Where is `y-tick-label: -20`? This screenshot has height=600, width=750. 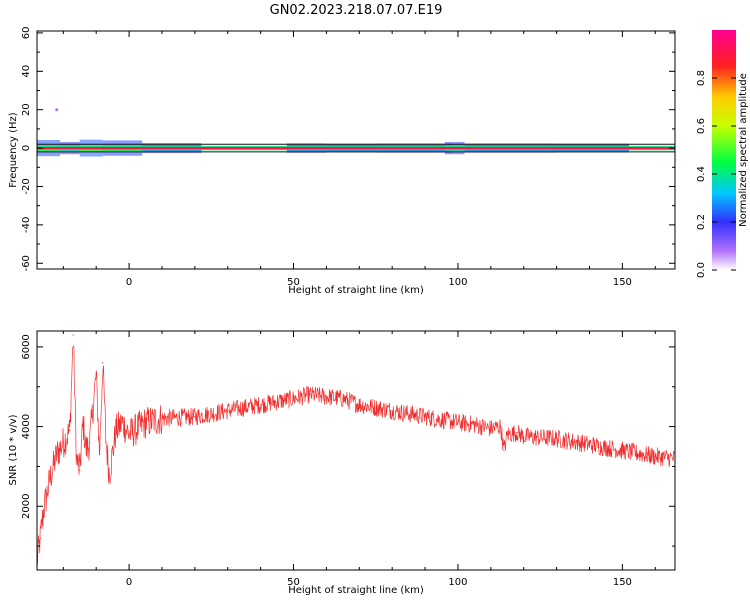
y-tick-label: -20 is located at coordinates (26, 186).